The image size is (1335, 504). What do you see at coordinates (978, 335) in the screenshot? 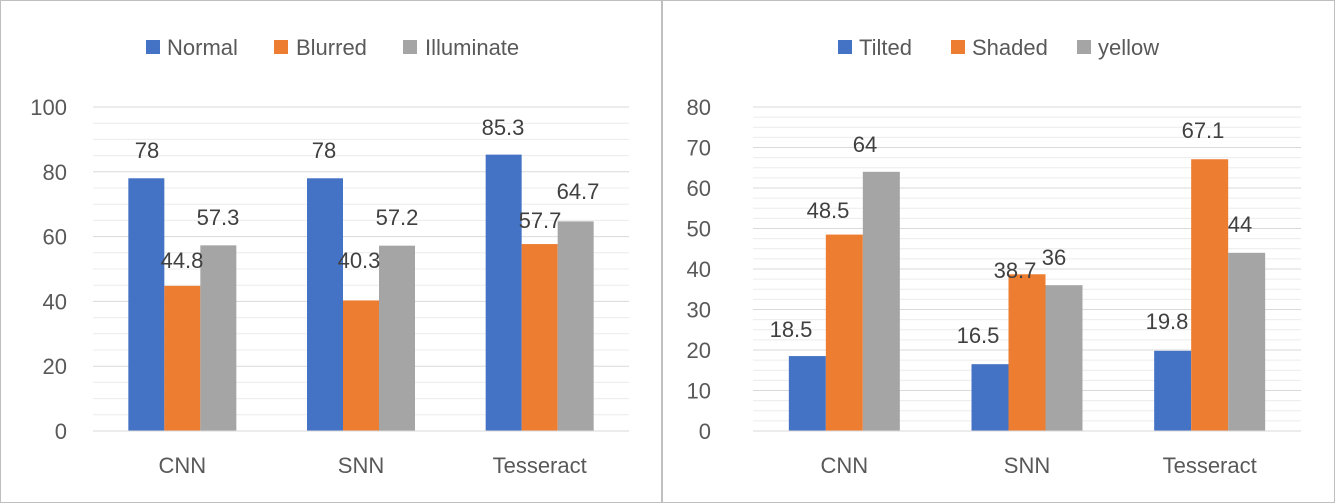
I see `data-label: 16.5` at bounding box center [978, 335].